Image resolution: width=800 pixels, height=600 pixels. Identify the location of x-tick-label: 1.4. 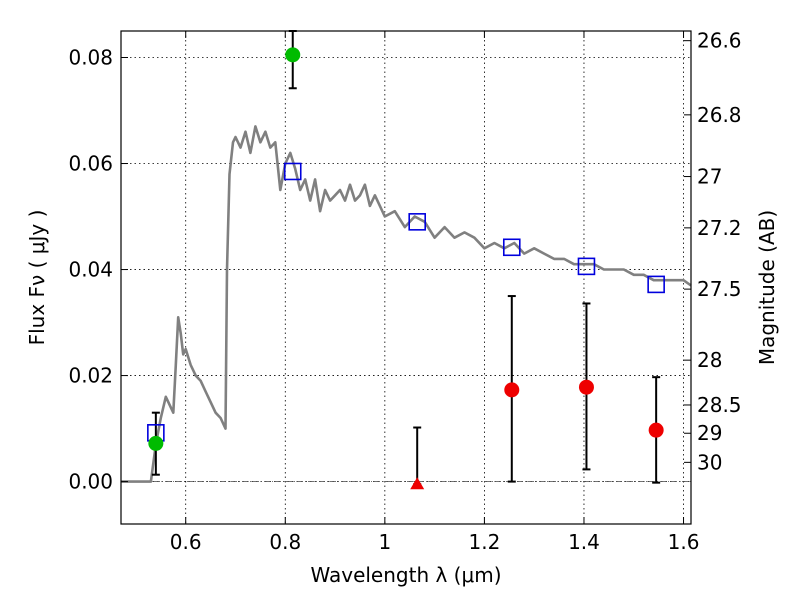
(584, 542).